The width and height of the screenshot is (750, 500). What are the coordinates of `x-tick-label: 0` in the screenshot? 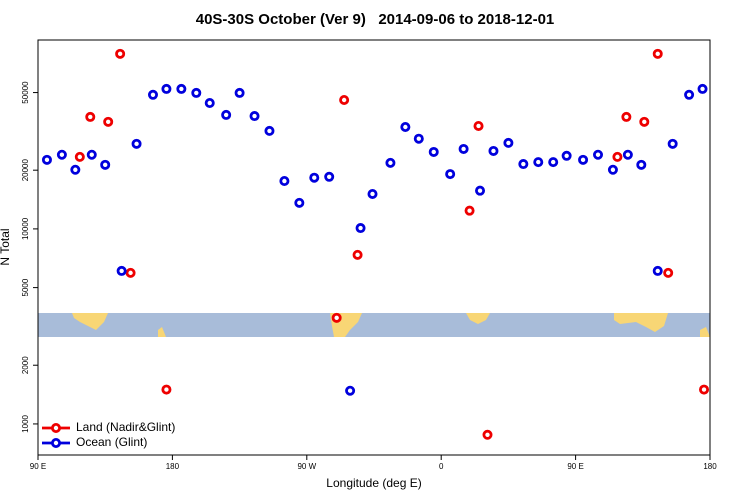 It's located at (441, 466).